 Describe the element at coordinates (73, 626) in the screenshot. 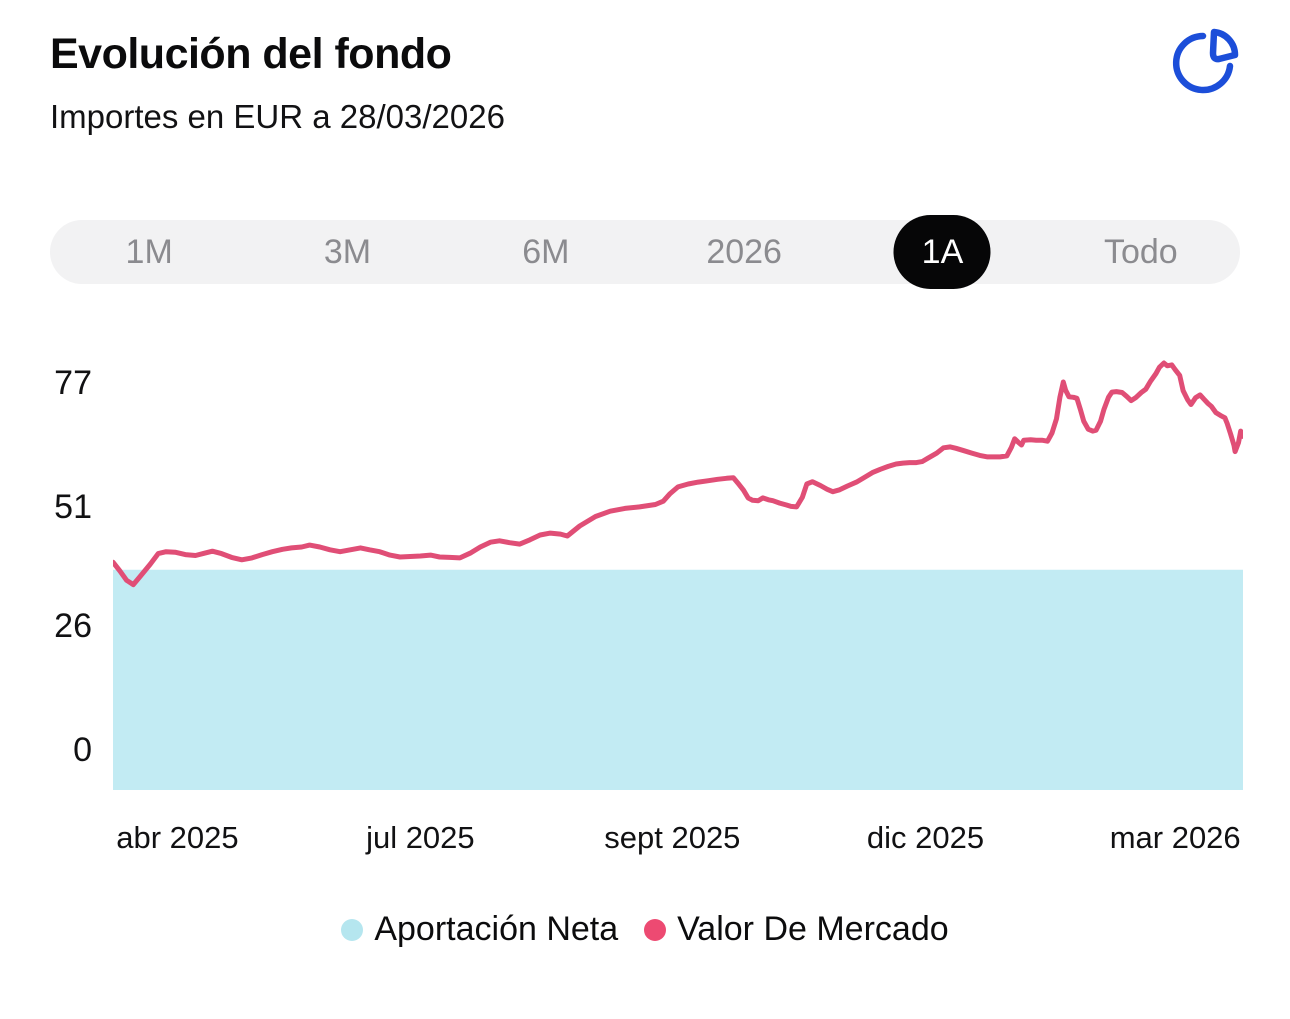

I see `y-axis-label: 26` at that location.